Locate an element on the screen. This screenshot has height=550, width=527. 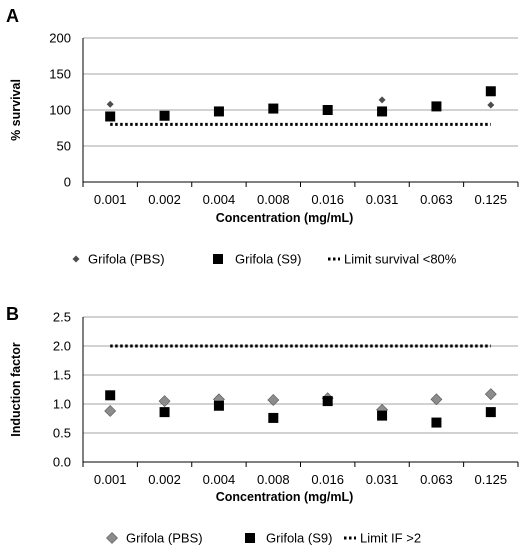
panel-b-ytick-label: 0.0 is located at coordinates (62, 462).